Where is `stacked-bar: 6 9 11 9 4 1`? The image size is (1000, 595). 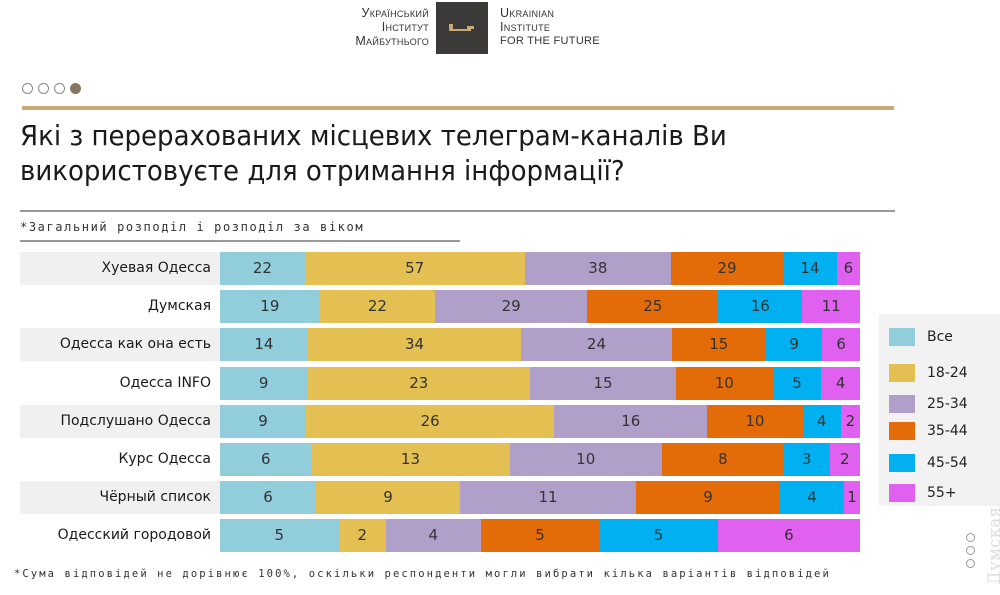 stacked-bar: 6 9 11 9 4 1 is located at coordinates (540, 498).